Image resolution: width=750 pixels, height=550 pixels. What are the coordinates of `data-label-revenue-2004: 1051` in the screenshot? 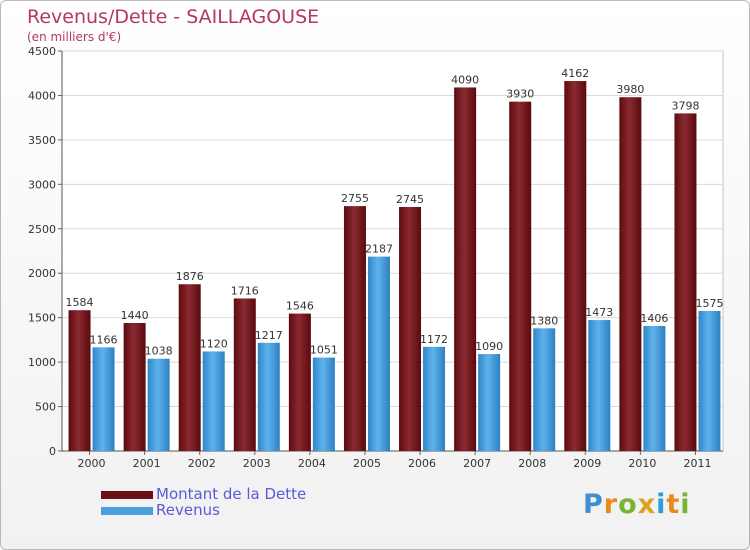 It's located at (324, 350).